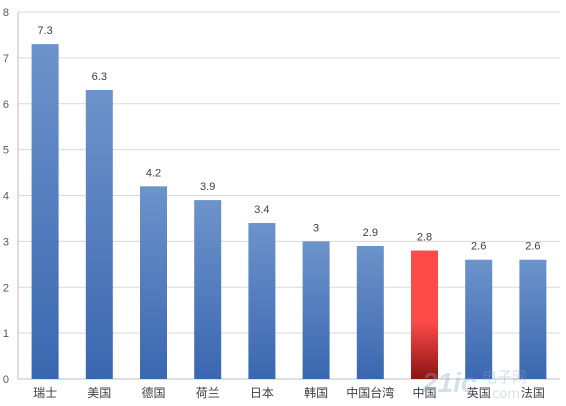 This screenshot has height=406, width=566. Describe the element at coordinates (99, 393) in the screenshot. I see `x-tick-label: 美国` at that location.